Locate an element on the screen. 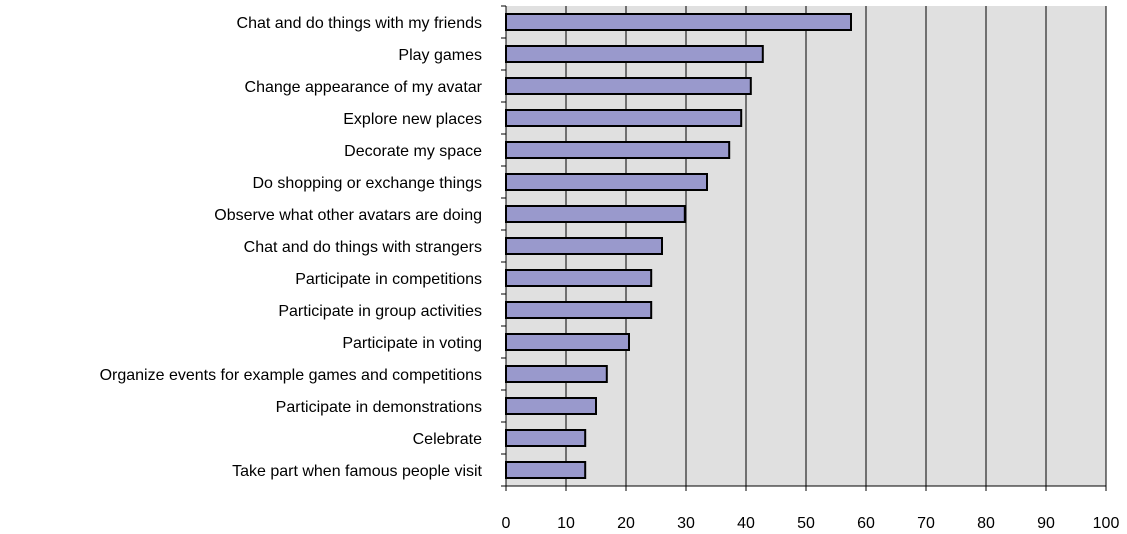 This screenshot has height=534, width=1127. x-tick-label: 90 is located at coordinates (1046, 523).